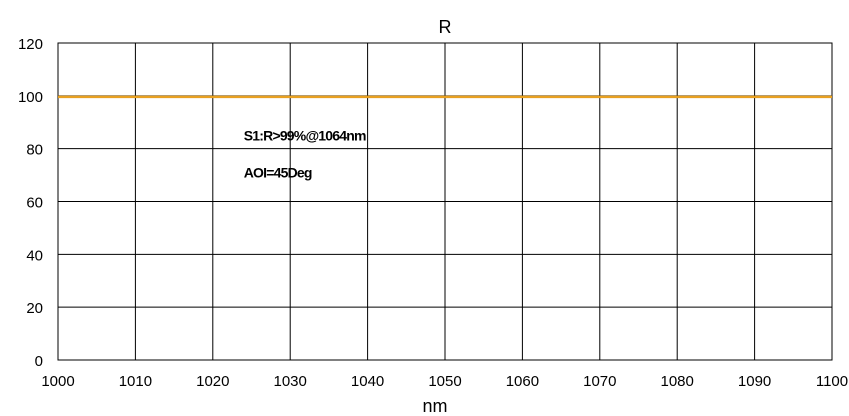 This screenshot has width=849, height=416. What do you see at coordinates (305, 154) in the screenshot?
I see `annotations: S1:R>99%@1064nm AOI=45Deg` at bounding box center [305, 154].